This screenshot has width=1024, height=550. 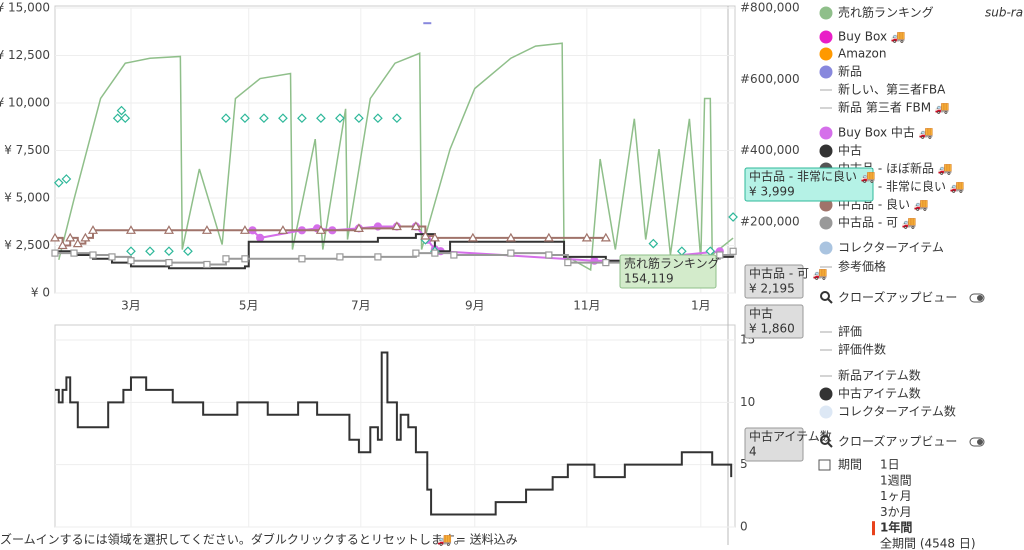 I want to click on period-option: 1年間, so click(x=896, y=527).